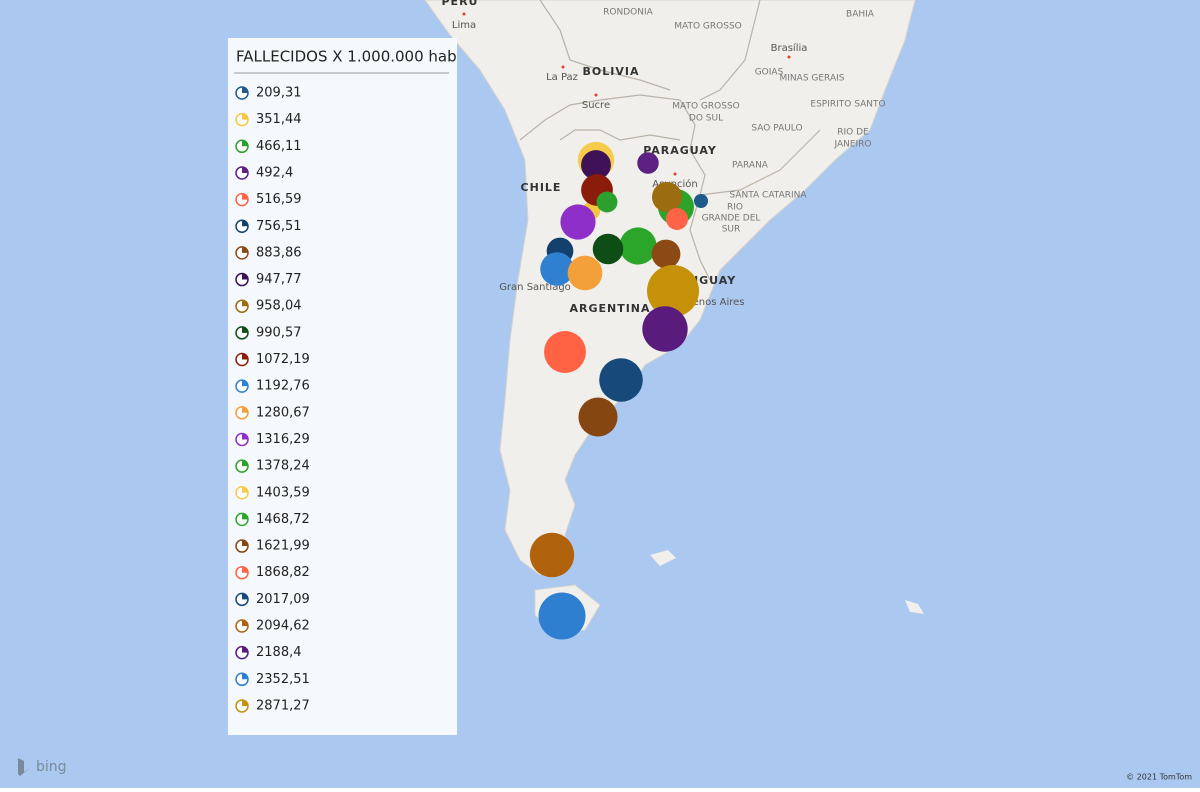  What do you see at coordinates (346, 57) in the screenshot?
I see `legend-title: FALLECIDOS X 1.000.000 hab` at bounding box center [346, 57].